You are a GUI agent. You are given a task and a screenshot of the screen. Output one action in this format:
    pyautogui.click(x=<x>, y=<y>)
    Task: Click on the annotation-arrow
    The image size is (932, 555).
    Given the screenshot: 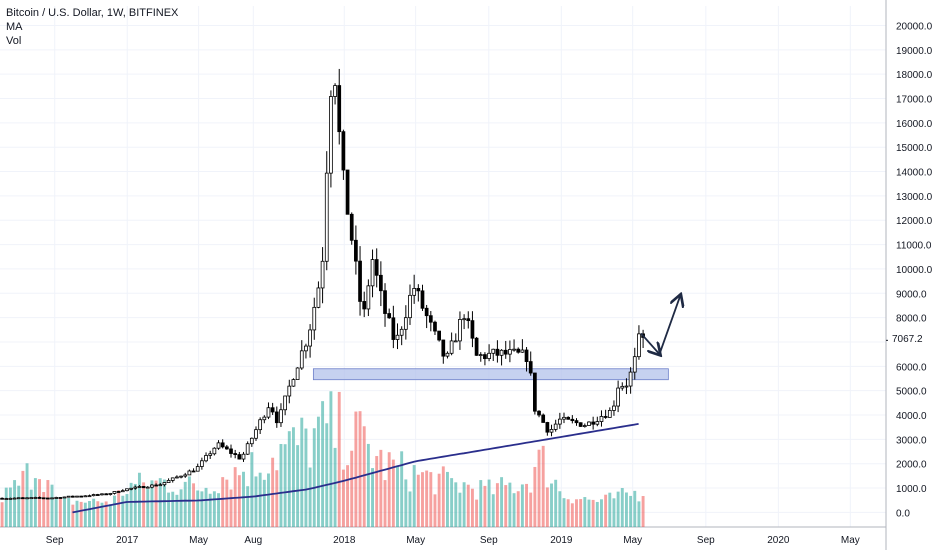 What is the action you would take?
    pyautogui.click(x=669, y=325)
    